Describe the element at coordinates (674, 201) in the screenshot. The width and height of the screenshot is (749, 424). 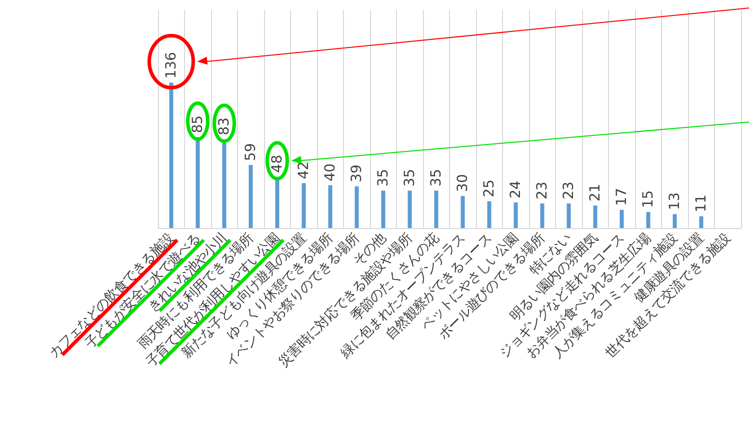
I see `data-label: 13` at that location.